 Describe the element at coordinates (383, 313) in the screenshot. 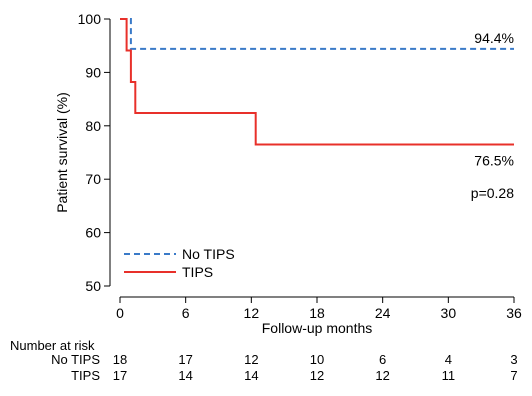

I see `x-tick-label: 24` at that location.